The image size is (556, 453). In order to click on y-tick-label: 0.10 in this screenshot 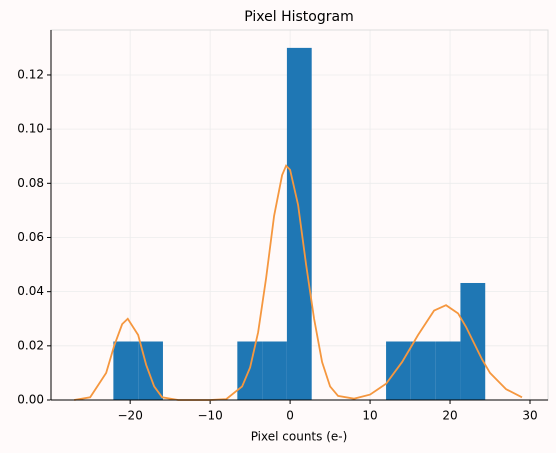, I will do `click(30, 129)`.